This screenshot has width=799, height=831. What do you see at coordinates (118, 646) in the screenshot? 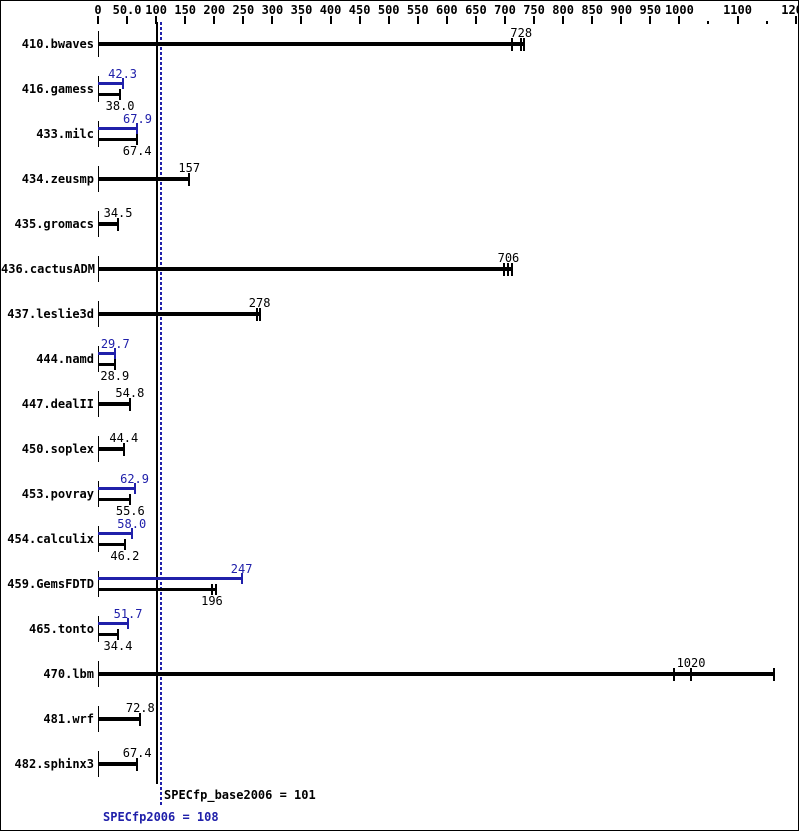
I see `base-value-label: 34.4` at bounding box center [118, 646].